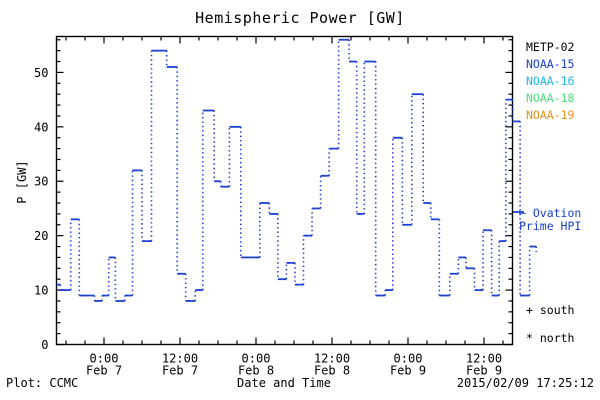 This screenshot has width=600, height=400. I want to click on y-tick-label: 30, so click(41, 182).